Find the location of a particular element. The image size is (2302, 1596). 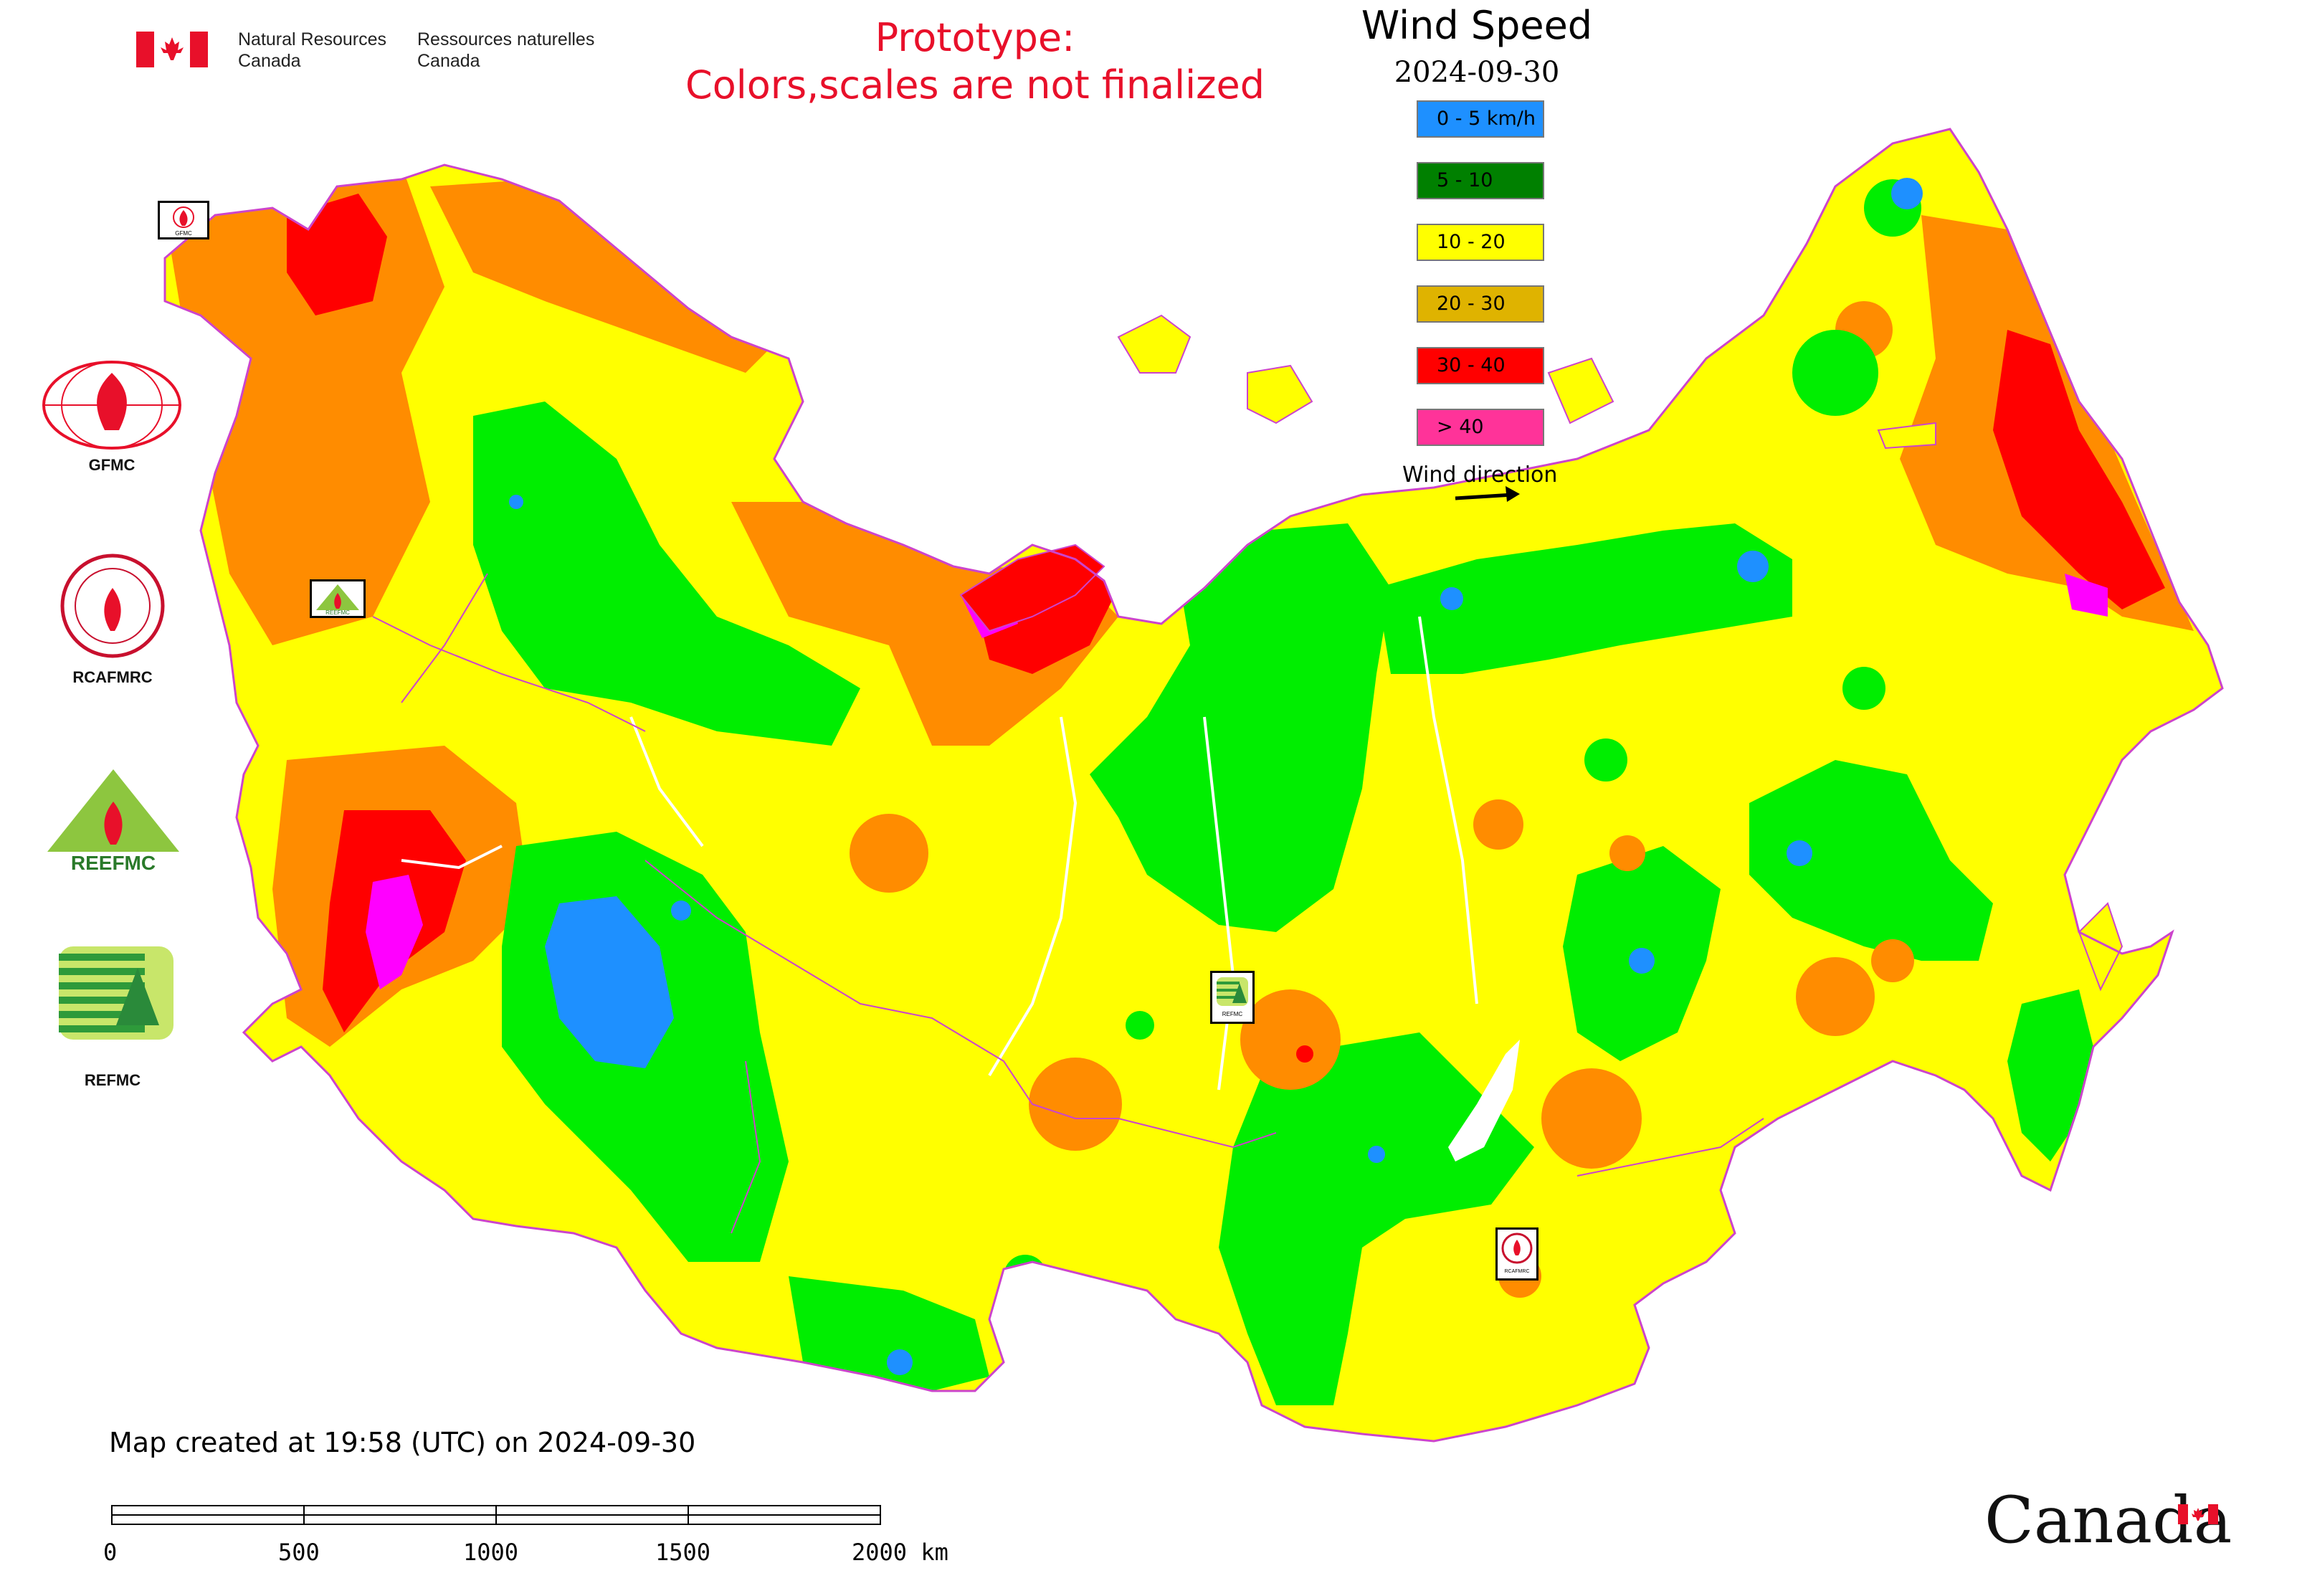

government-name-en: Natural Resources Canada is located at coordinates (312, 50).